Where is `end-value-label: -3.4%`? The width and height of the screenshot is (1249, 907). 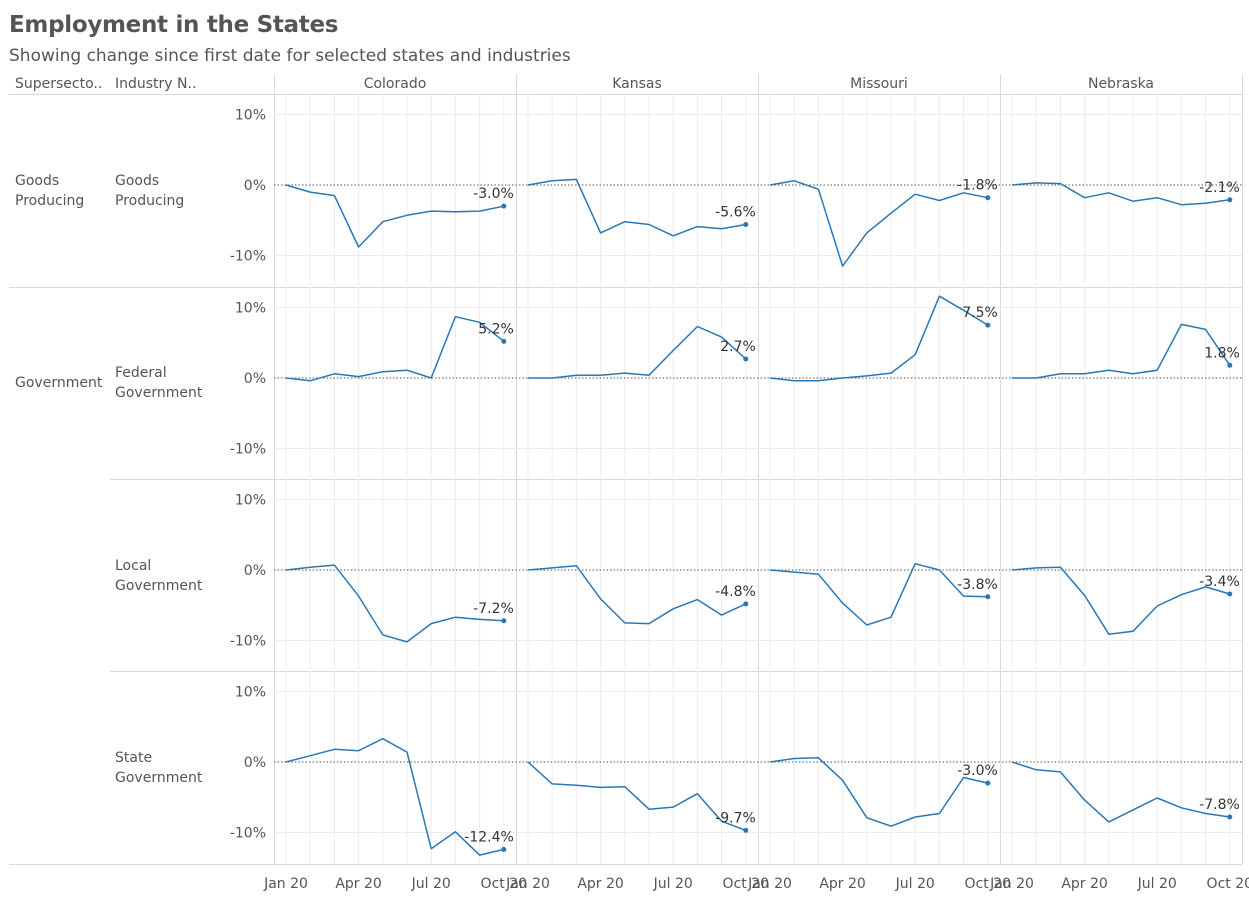 end-value-label: -3.4% is located at coordinates (1219, 582).